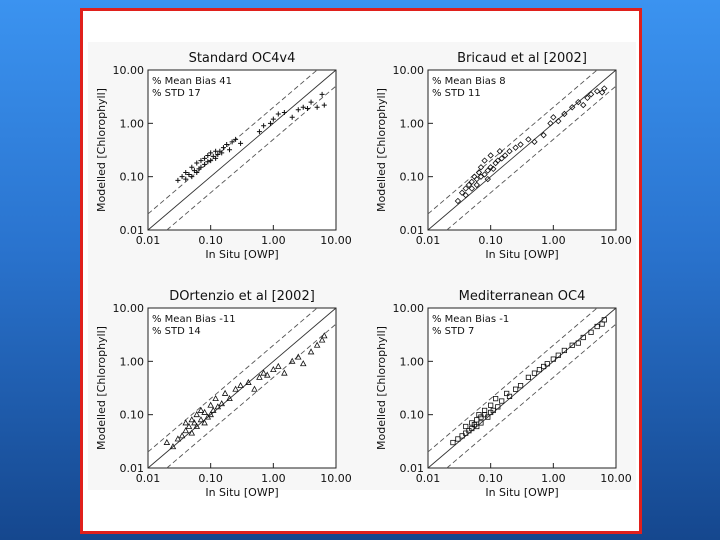 Image resolution: width=720 pixels, height=540 pixels. I want to click on stat-annotation: % STD 7, so click(453, 331).